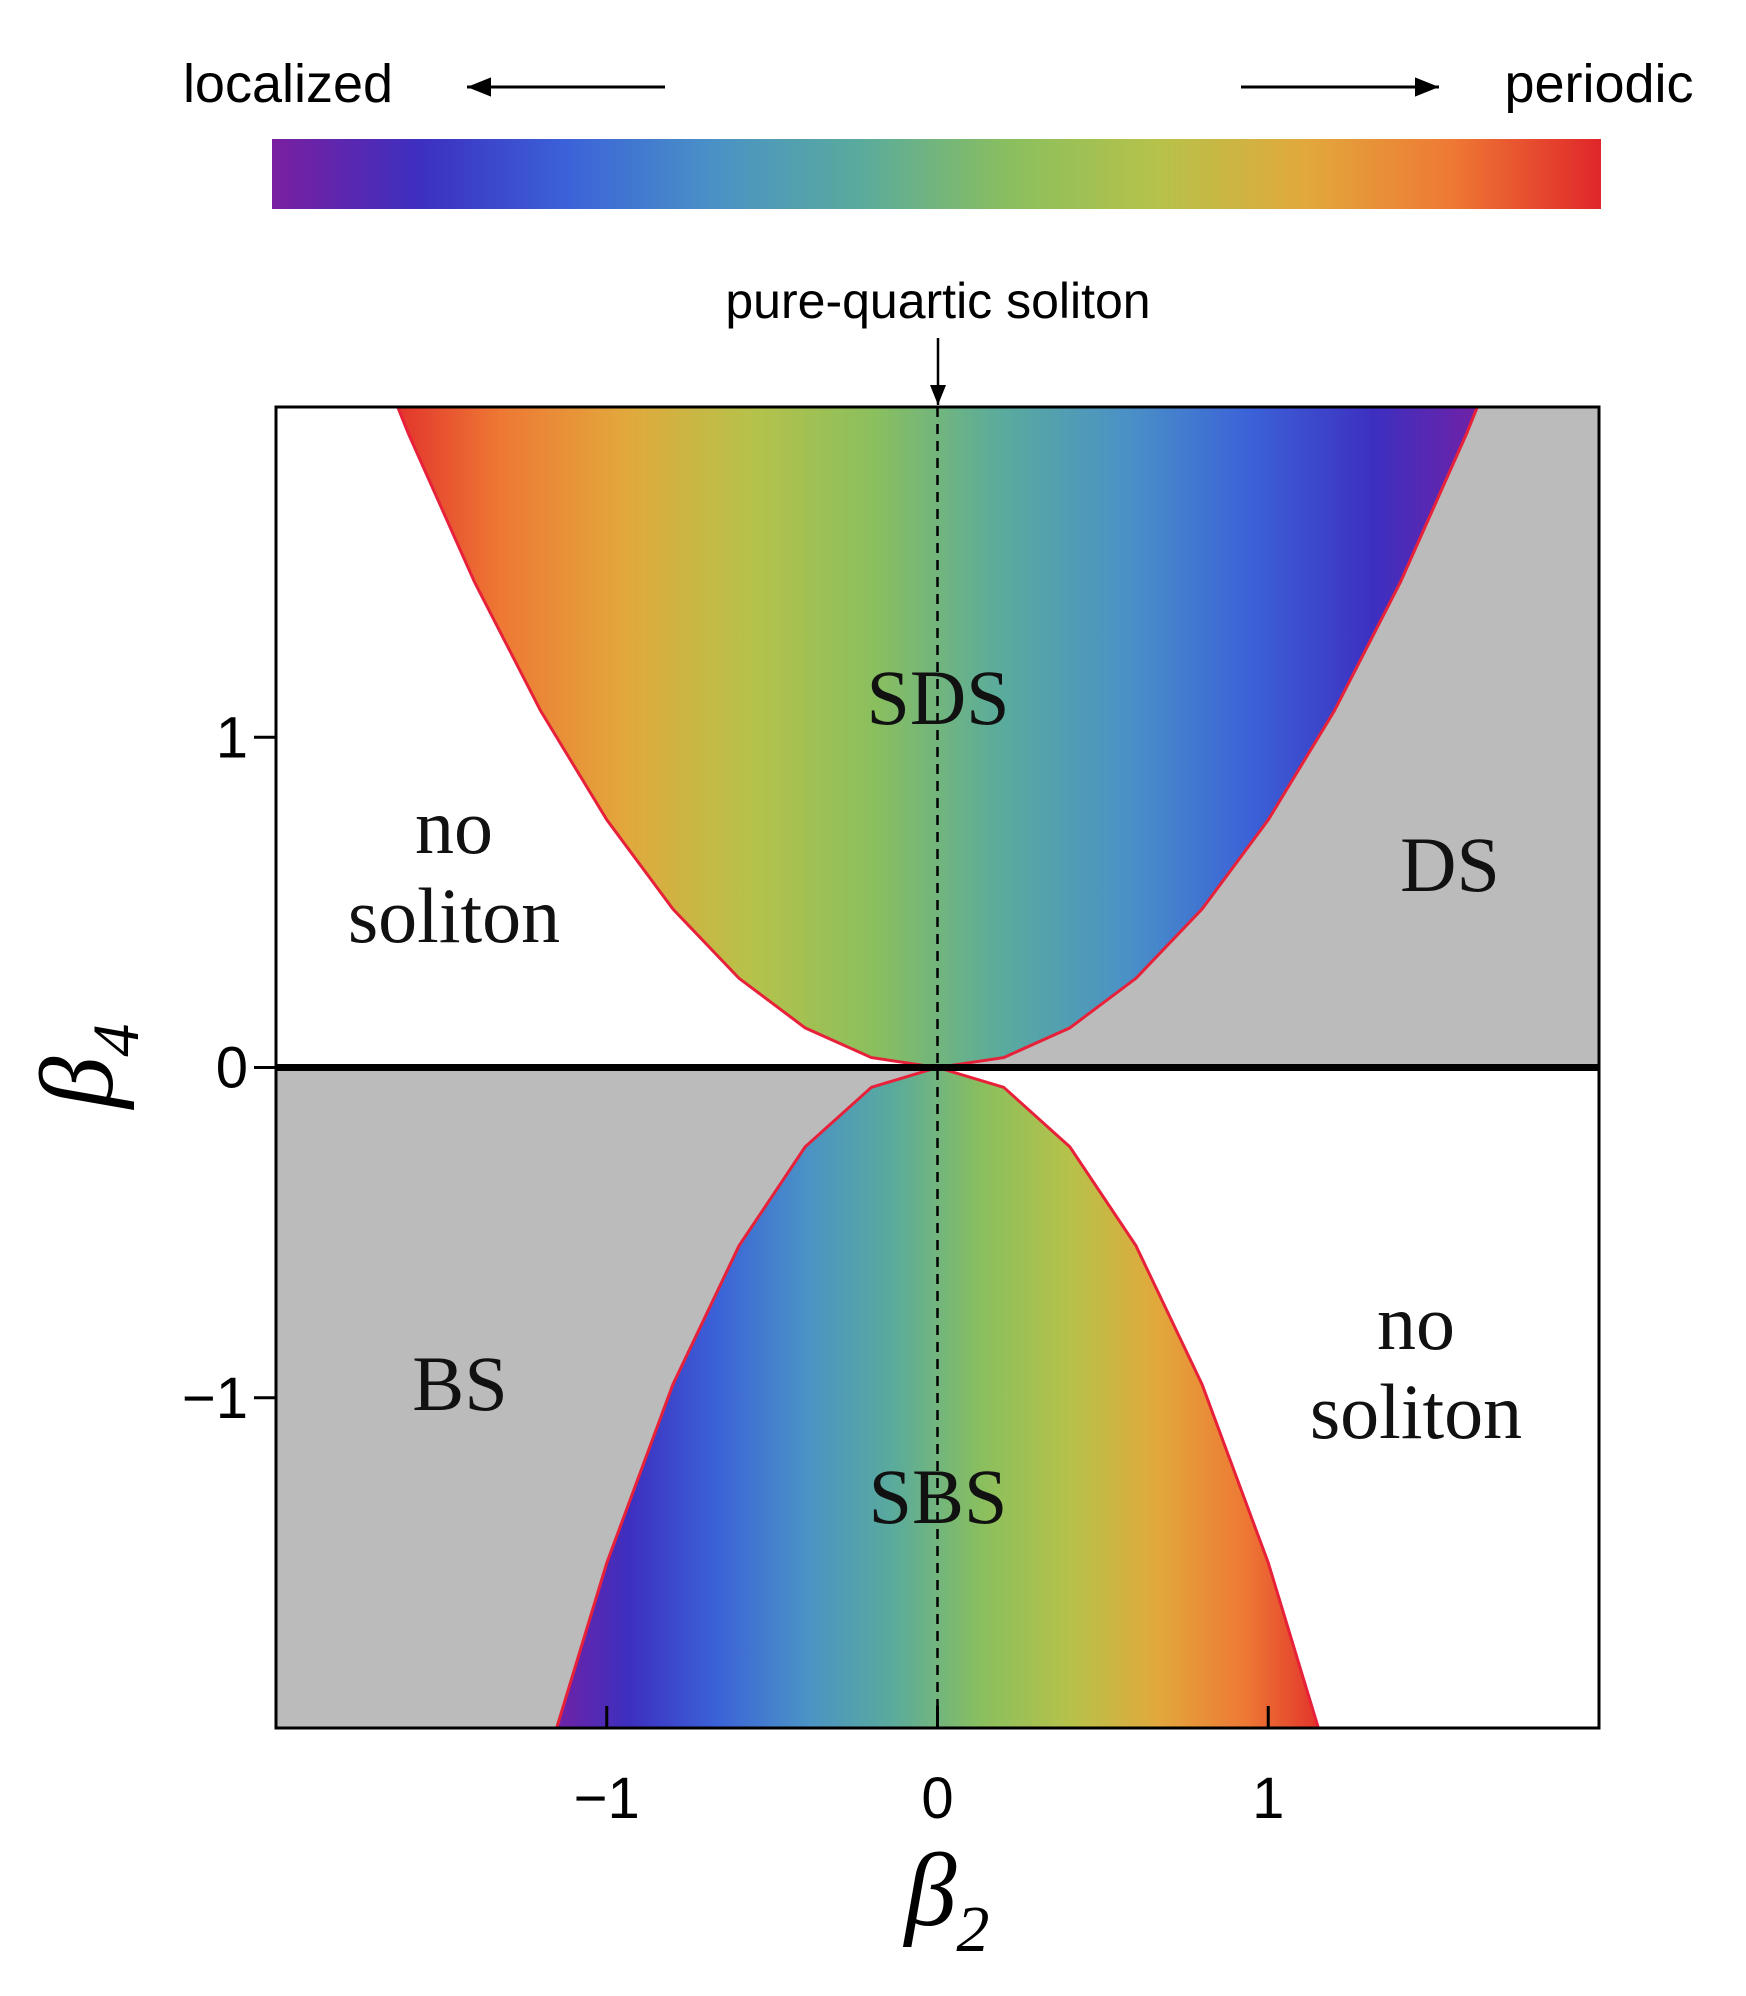 The image size is (1746, 1996). I want to click on axis-label: β4, so click(86, 1067).